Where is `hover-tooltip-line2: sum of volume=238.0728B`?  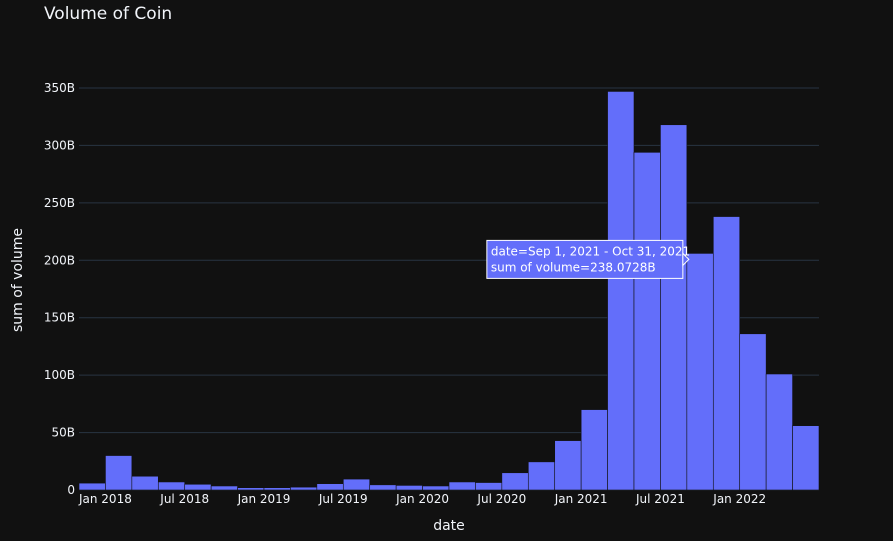
hover-tooltip-line2: sum of volume=238.0728B is located at coordinates (573, 267).